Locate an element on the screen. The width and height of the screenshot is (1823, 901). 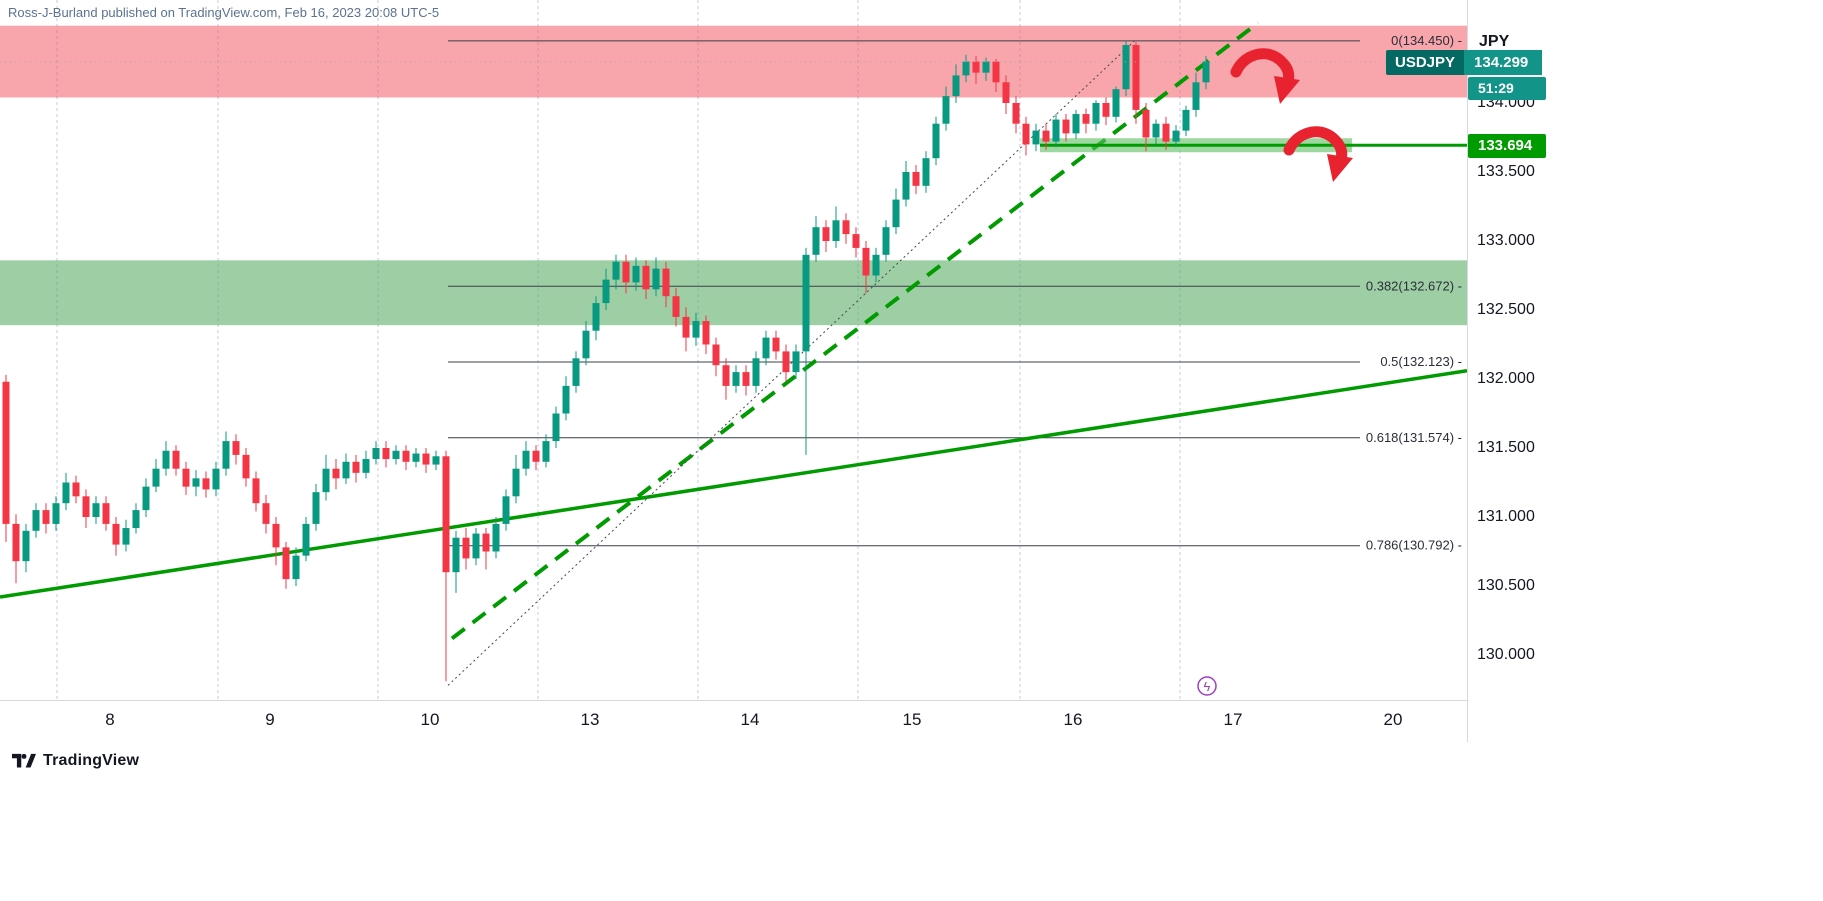
tradingview-logo: TradingView is located at coordinates (75, 761).